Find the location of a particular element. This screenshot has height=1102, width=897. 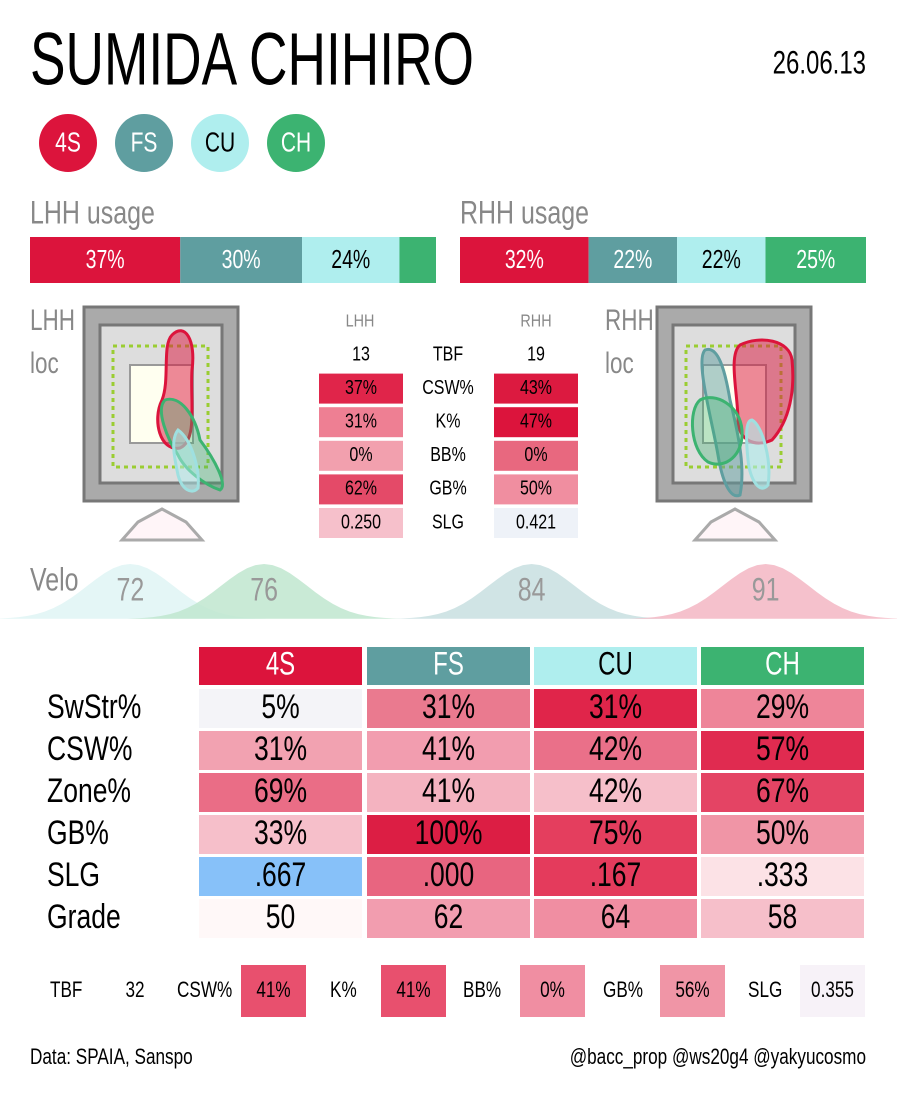

table-cell-value: 58 is located at coordinates (783, 917).